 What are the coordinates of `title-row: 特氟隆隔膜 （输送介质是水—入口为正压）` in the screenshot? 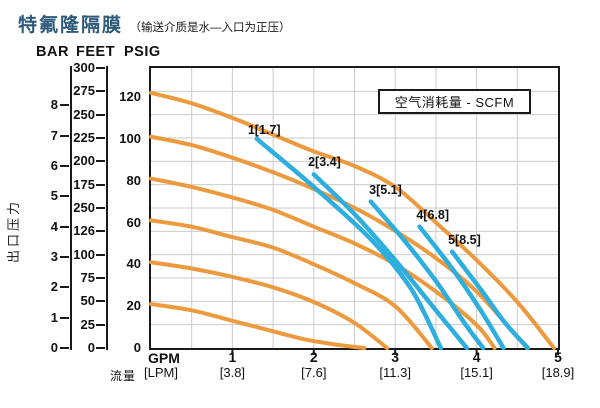 It's located at (154, 23).